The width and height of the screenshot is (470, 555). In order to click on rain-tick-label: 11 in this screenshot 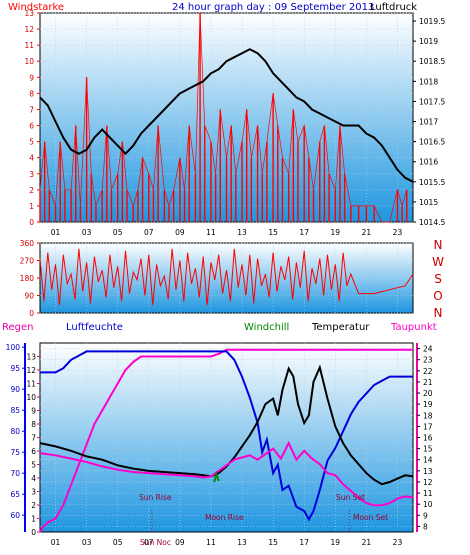, I will do `click(31, 384)`.